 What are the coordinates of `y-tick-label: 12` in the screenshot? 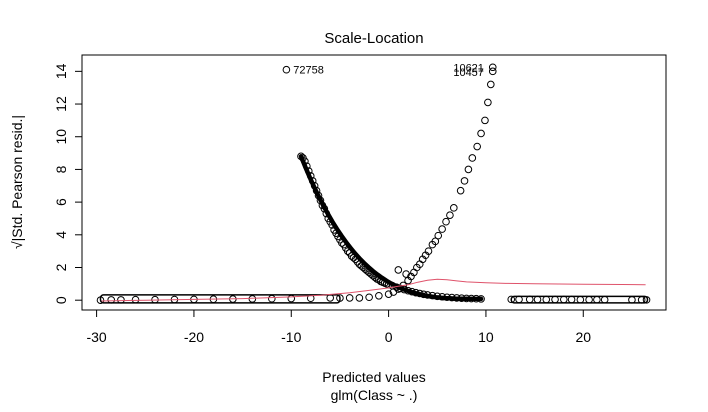 It's located at (61, 104).